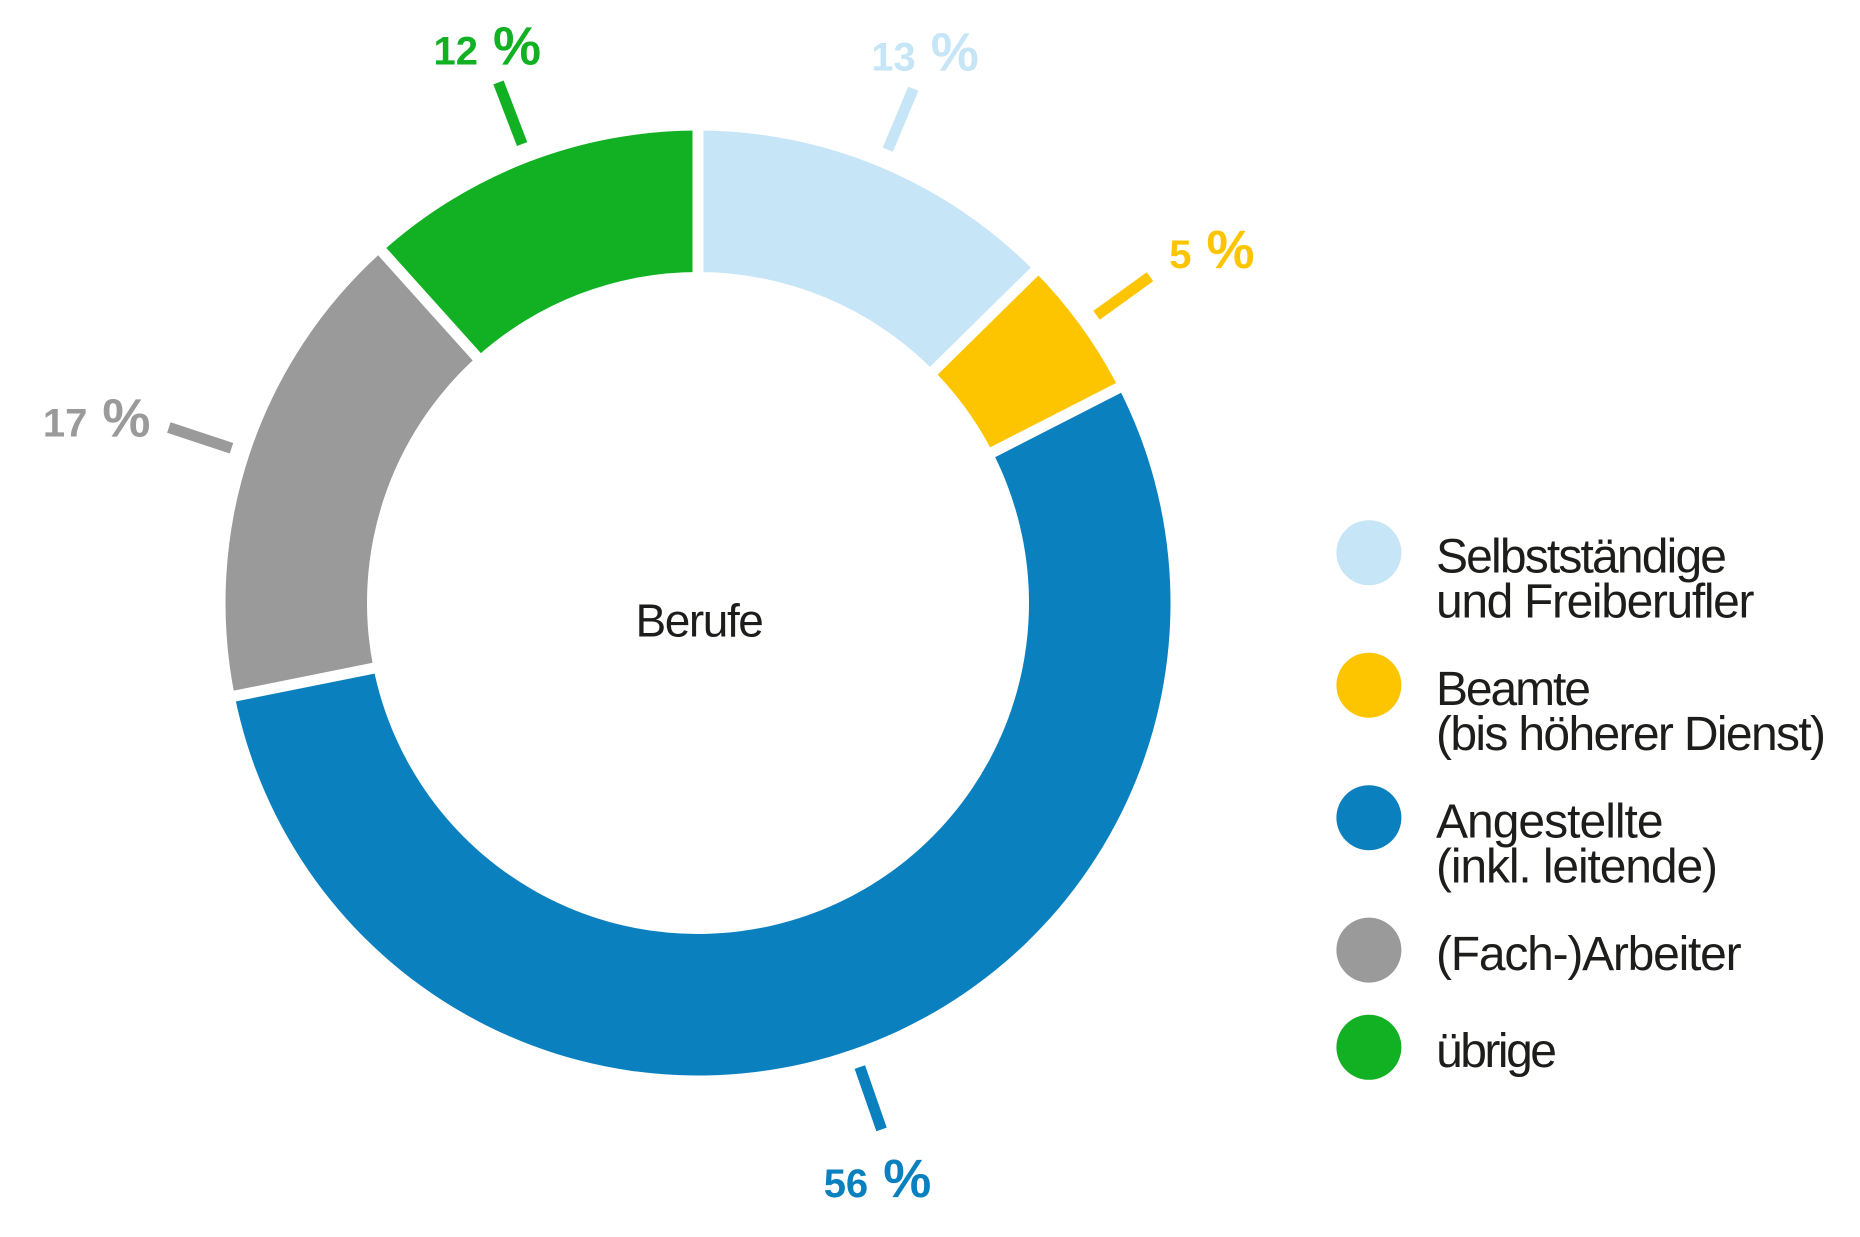  I want to click on svg-text: 5 %, so click(1211, 250).